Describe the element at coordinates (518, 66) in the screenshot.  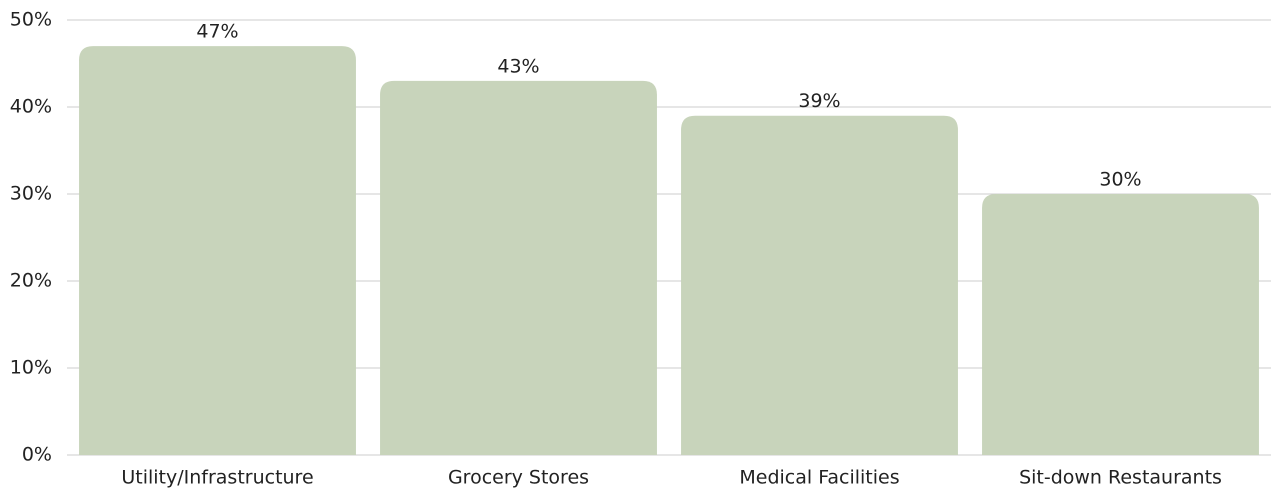
I see `data-label: 43%` at that location.